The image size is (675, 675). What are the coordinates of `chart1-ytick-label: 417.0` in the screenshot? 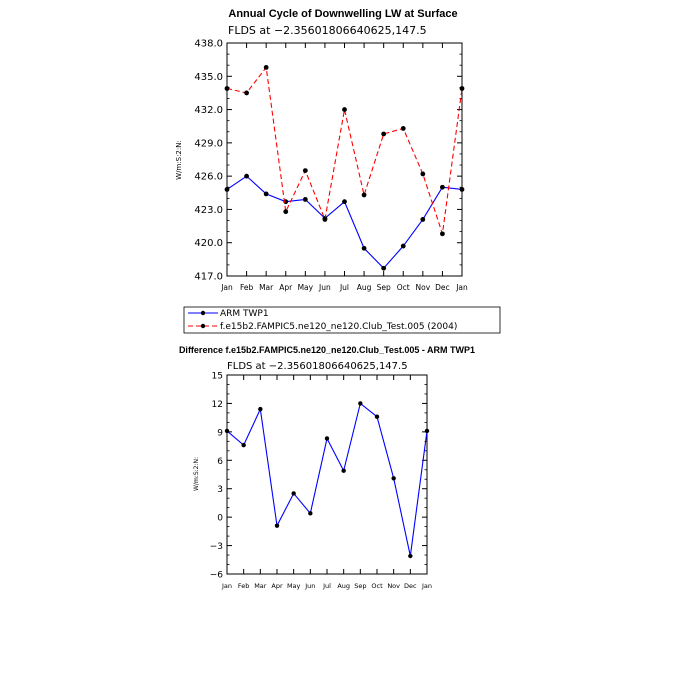 It's located at (208, 277).